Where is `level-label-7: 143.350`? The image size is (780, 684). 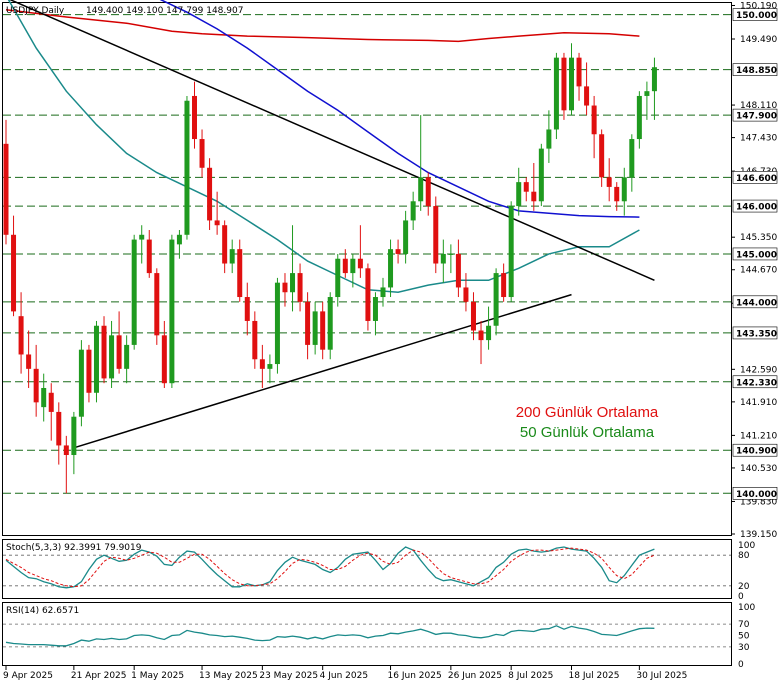
level-label-7: 143.350 is located at coordinates (756, 334).